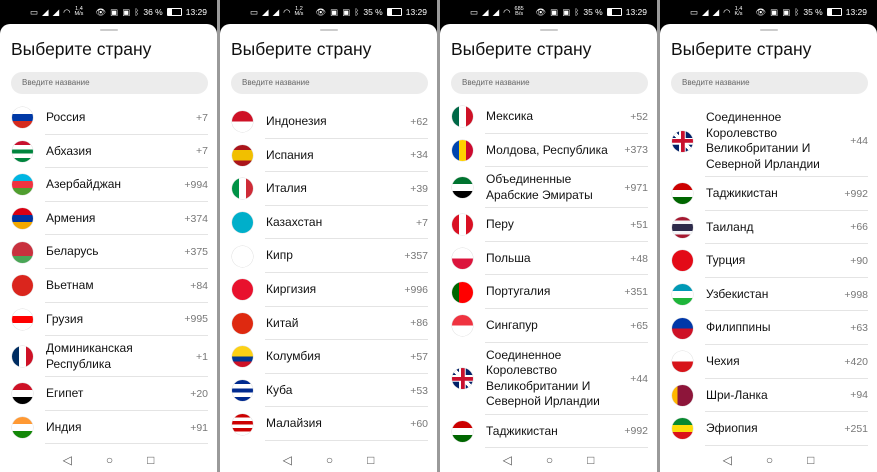  I want to click on country-name: Абхазия, so click(69, 150).